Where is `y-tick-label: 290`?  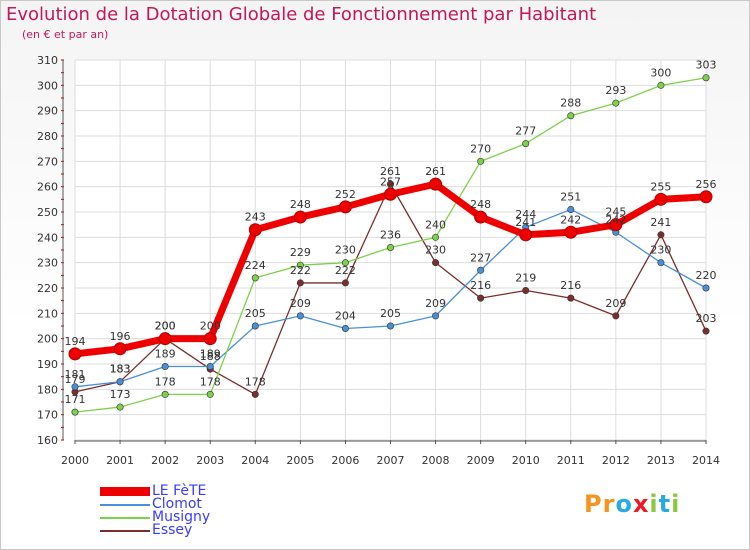
y-tick-label: 290 is located at coordinates (47, 111).